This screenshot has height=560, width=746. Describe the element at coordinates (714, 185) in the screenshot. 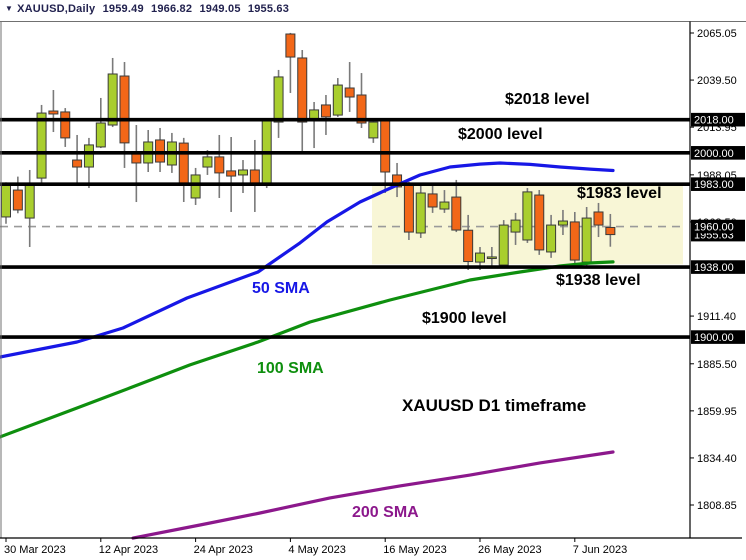

I see `price-badge-label: 1983.00` at that location.